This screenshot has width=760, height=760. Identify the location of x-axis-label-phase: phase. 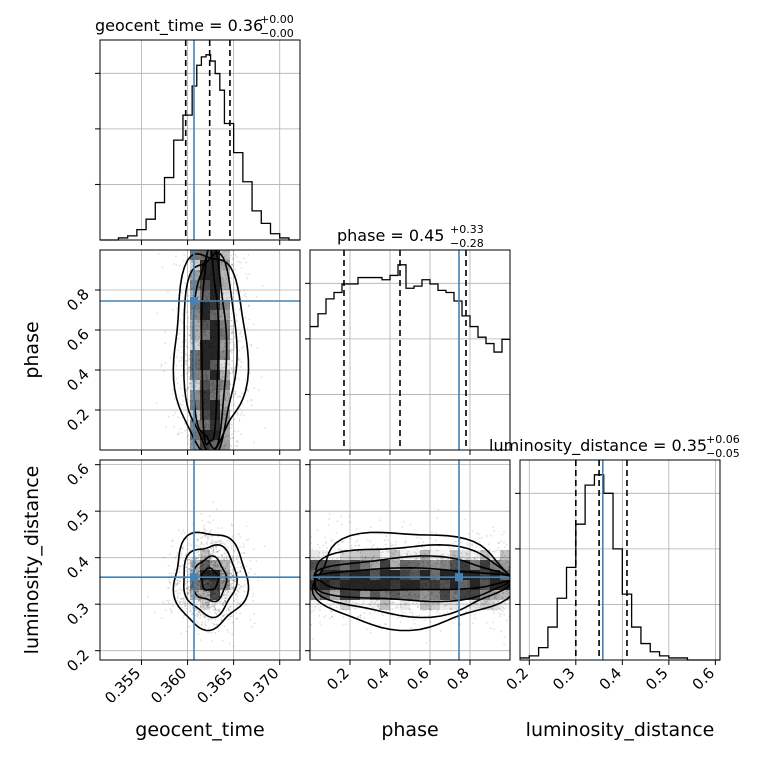
(409, 730).